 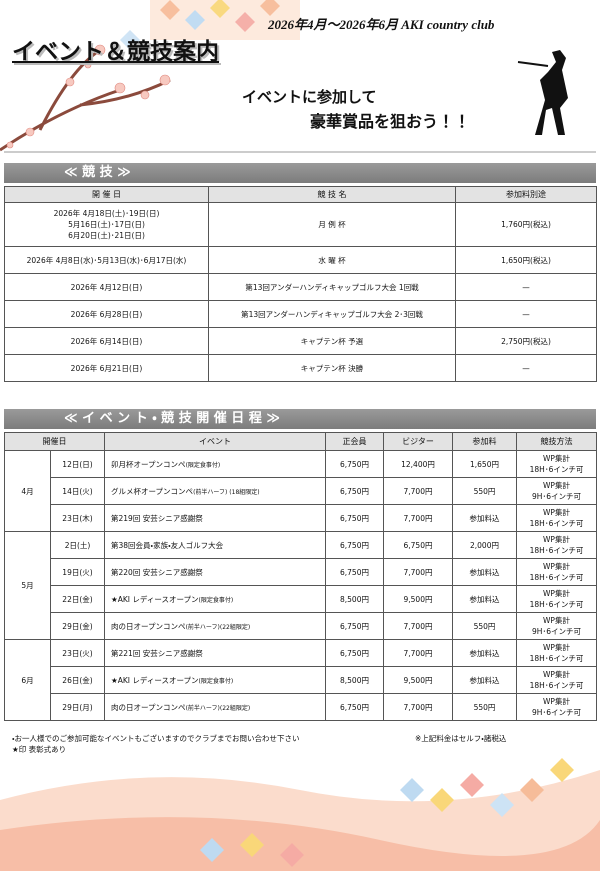 I want to click on fee: 1,760円(税込), so click(x=526, y=224).